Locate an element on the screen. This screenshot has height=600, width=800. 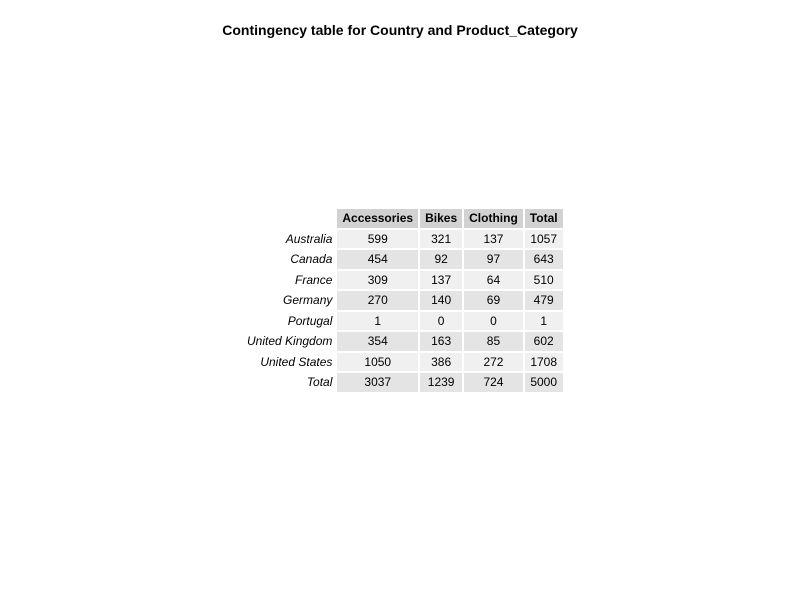
table-cell-france-accessories: 309 is located at coordinates (378, 279).